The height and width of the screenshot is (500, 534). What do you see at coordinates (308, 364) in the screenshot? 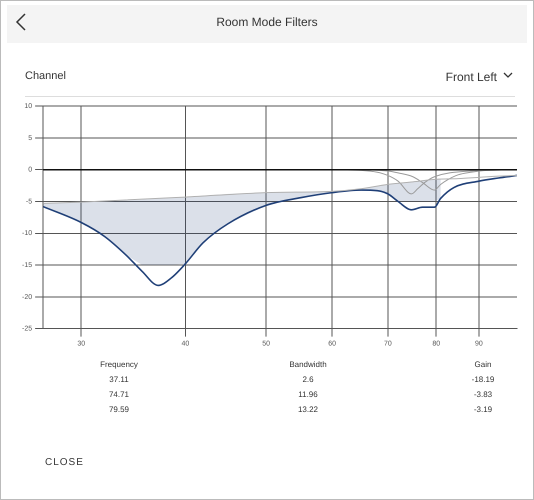
I see `text: Bandwidth` at bounding box center [308, 364].